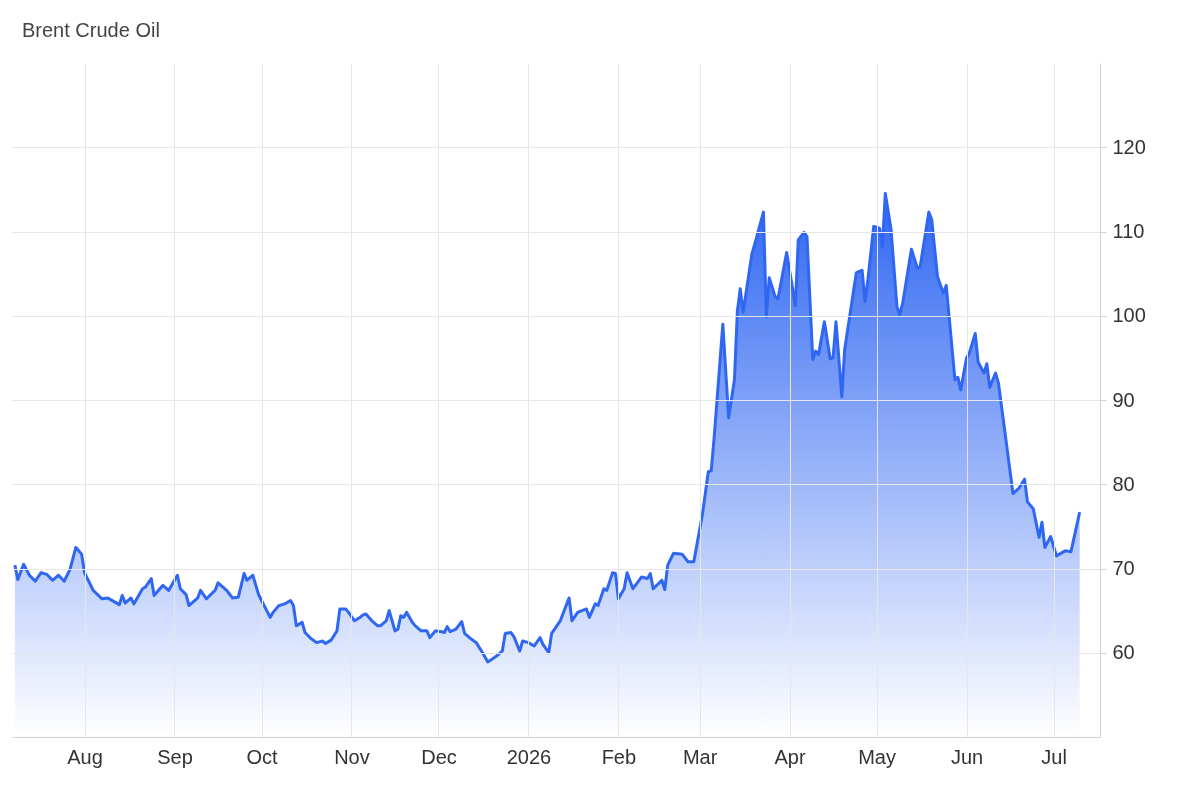 This screenshot has height=794, width=1200. What do you see at coordinates (1128, 231) in the screenshot?
I see `y-tick-label: 110` at bounding box center [1128, 231].